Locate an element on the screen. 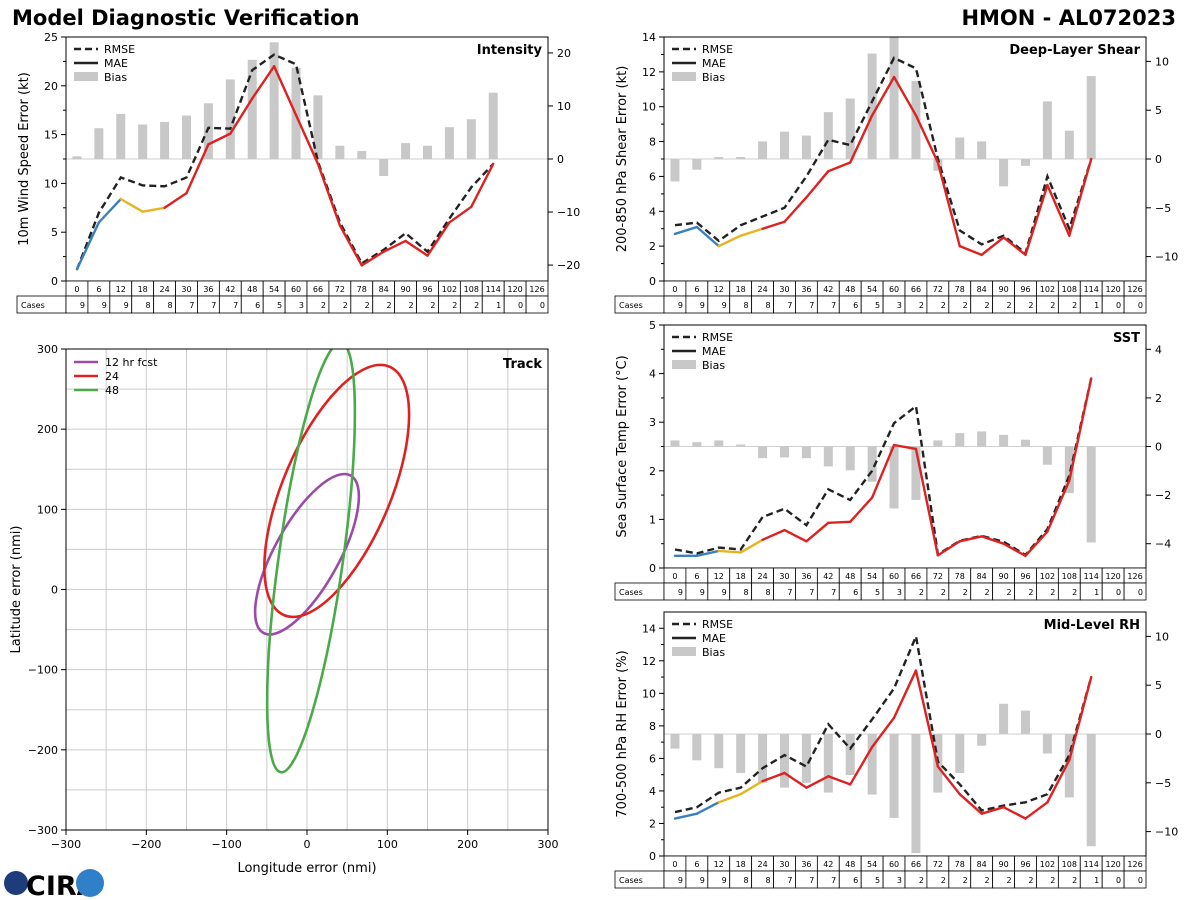  y-tick-label: −100 is located at coordinates (43, 670).